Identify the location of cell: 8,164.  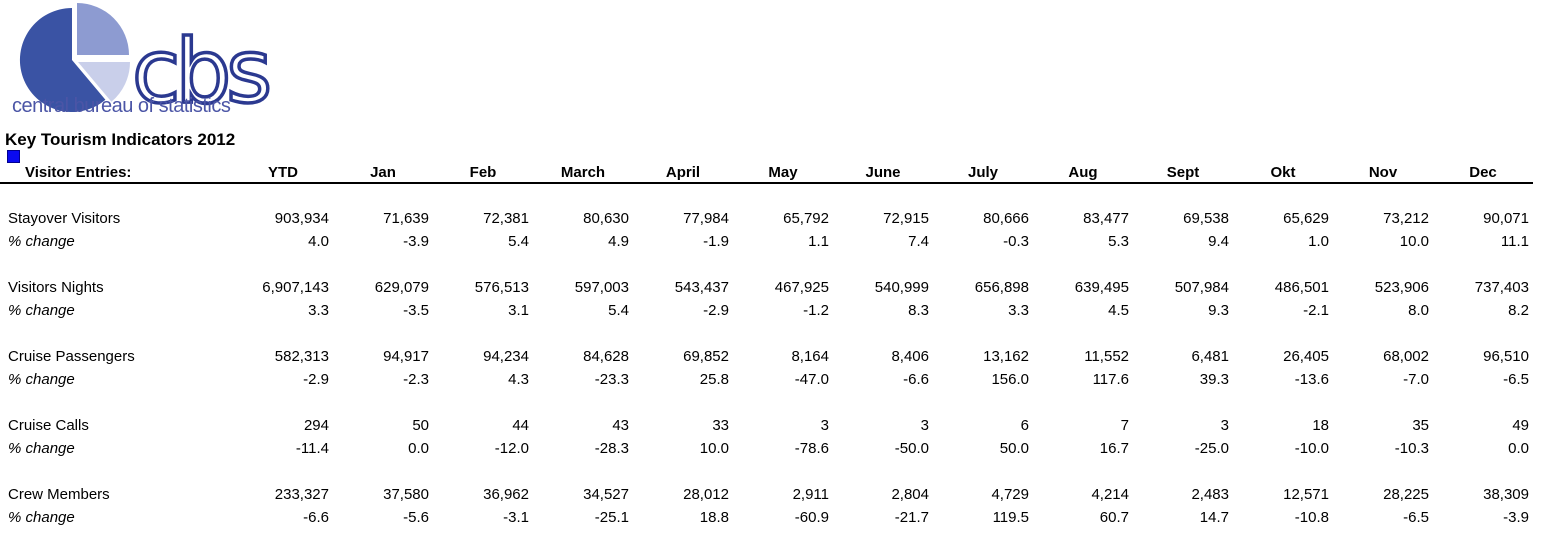
(810, 356).